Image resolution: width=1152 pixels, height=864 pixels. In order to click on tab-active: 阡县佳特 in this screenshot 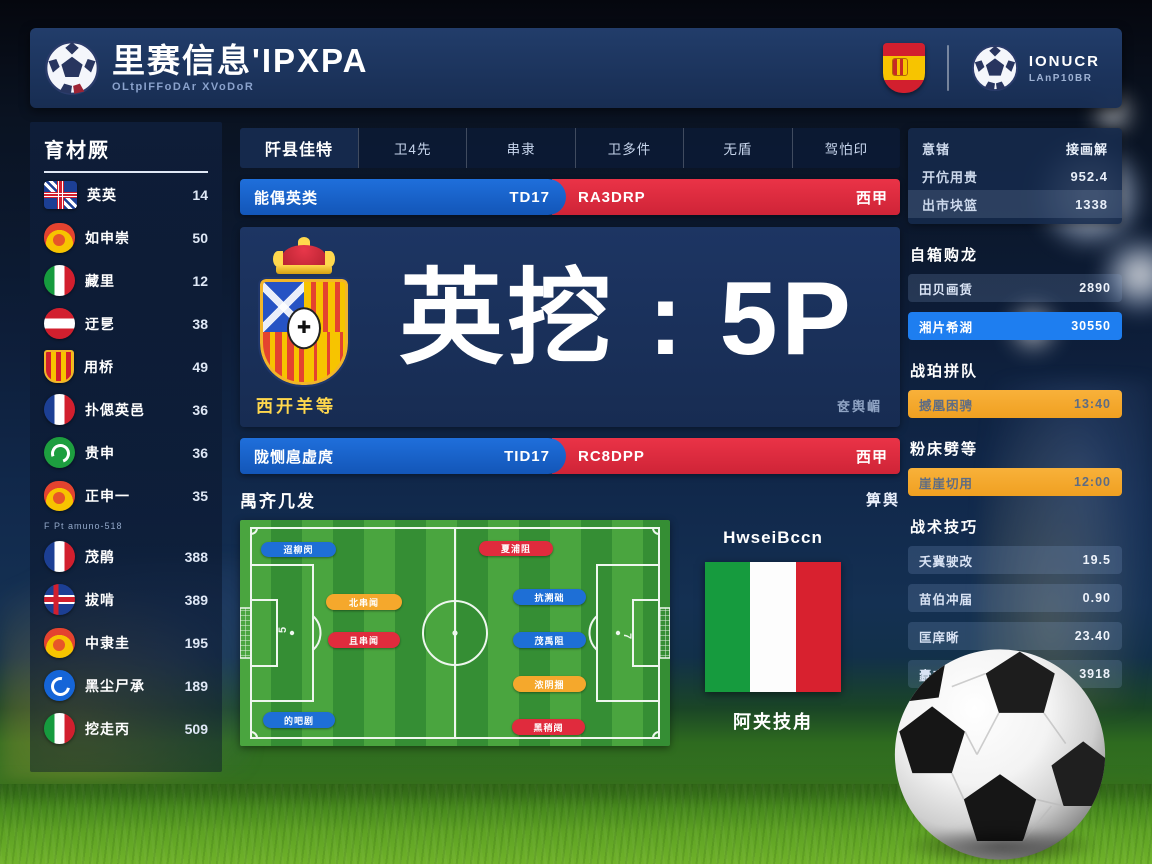, I will do `click(299, 148)`.